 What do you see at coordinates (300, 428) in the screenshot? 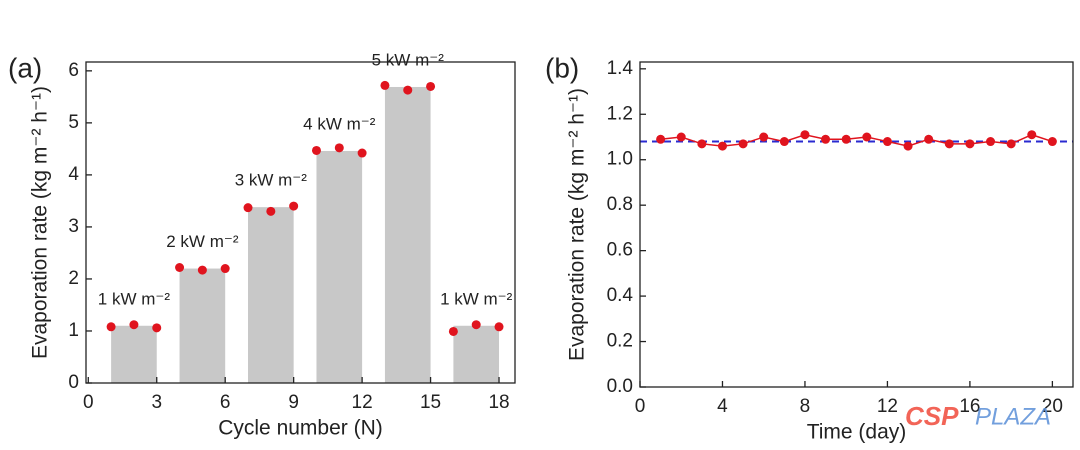
I see `x-axis-label: Cycle number (N)` at bounding box center [300, 428].